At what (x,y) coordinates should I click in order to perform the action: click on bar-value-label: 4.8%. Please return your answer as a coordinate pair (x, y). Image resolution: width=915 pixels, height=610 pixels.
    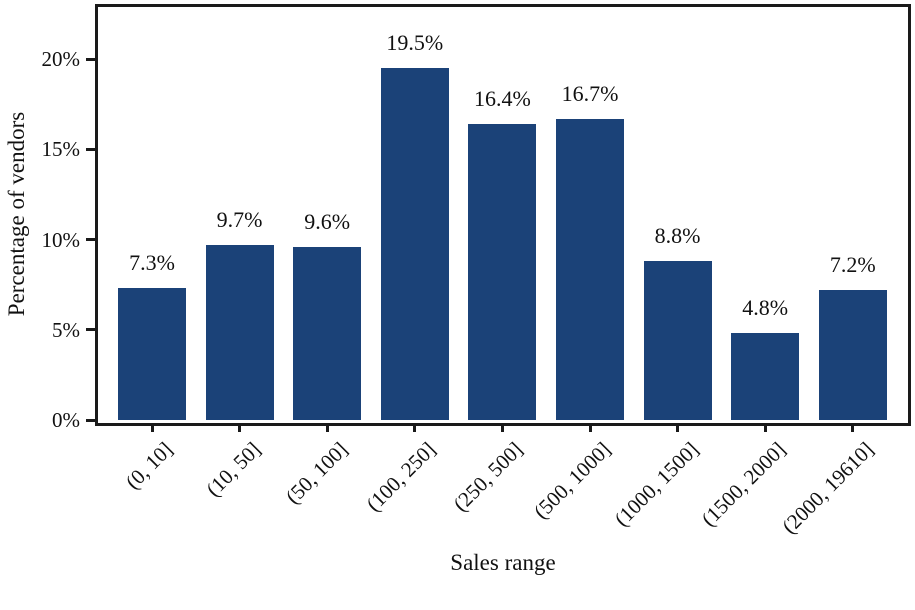
    Looking at the image, I should click on (765, 308).